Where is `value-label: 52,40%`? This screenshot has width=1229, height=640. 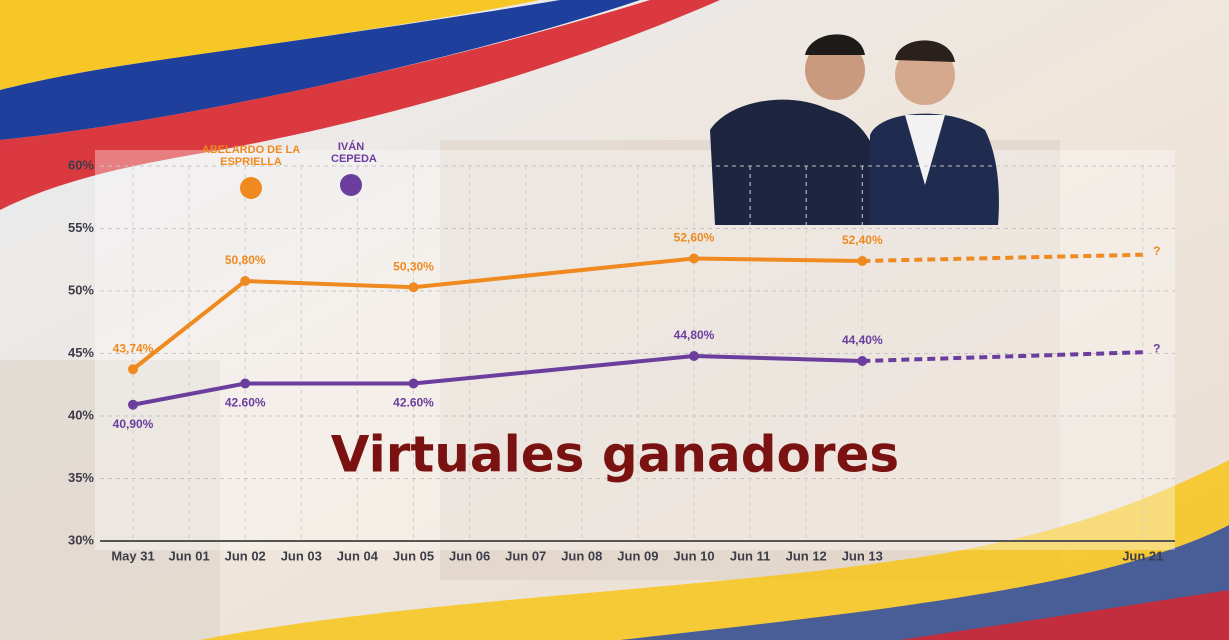 value-label: 52,40% is located at coordinates (862, 240).